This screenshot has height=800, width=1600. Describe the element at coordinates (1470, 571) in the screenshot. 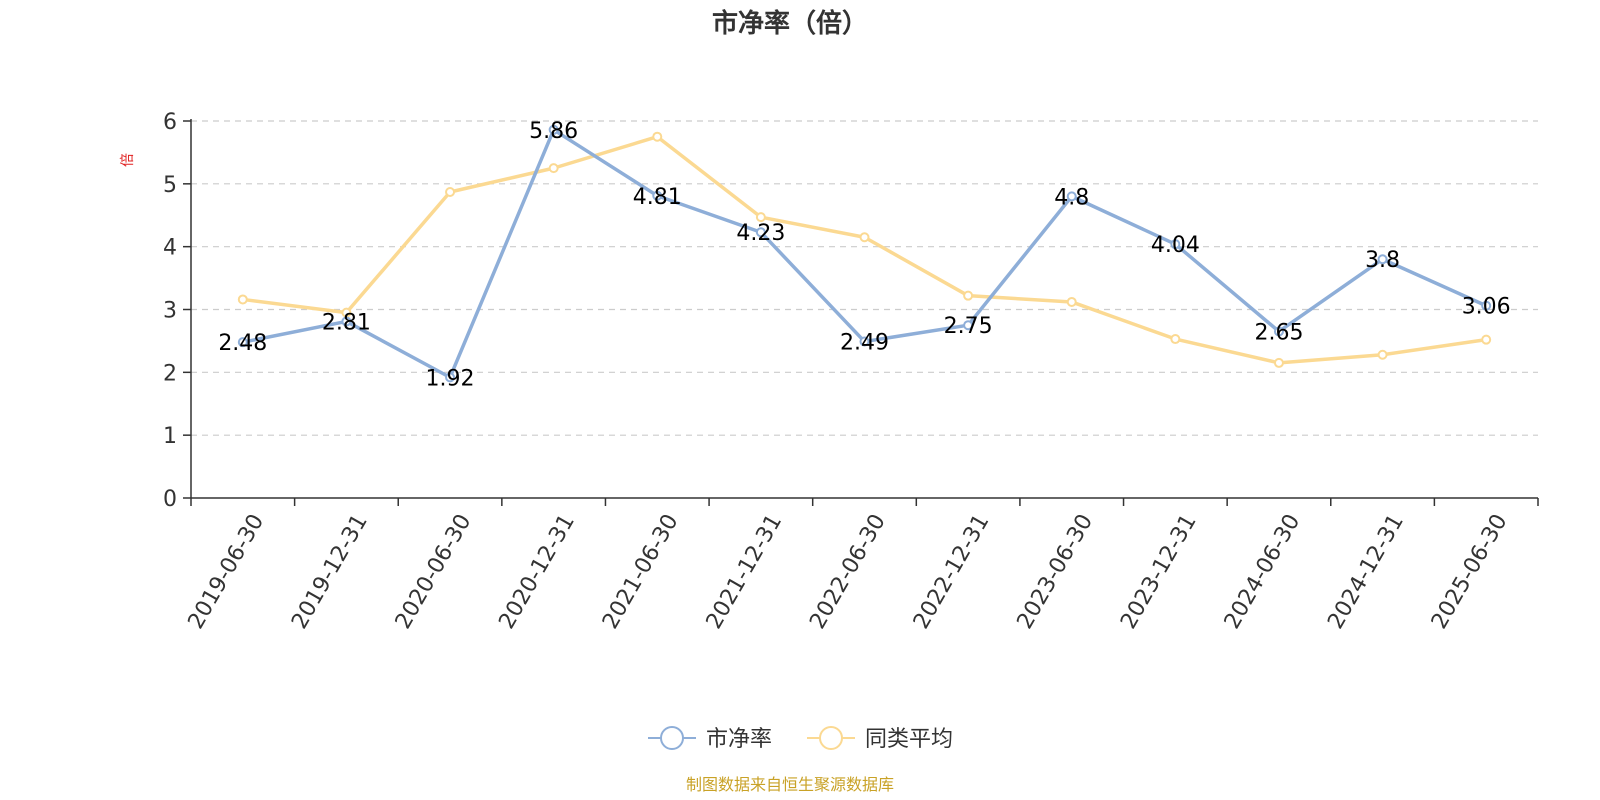

I see `x-tick-label: 2025-06-30` at that location.